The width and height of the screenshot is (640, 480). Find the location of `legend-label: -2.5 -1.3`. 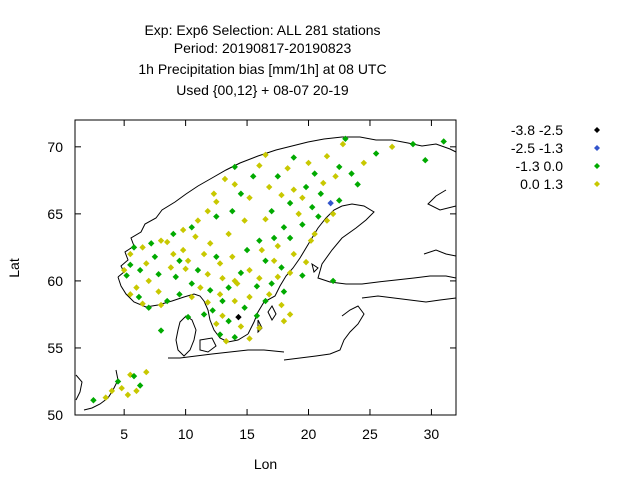

legend-label: -2.5 -1.3 is located at coordinates (537, 148).